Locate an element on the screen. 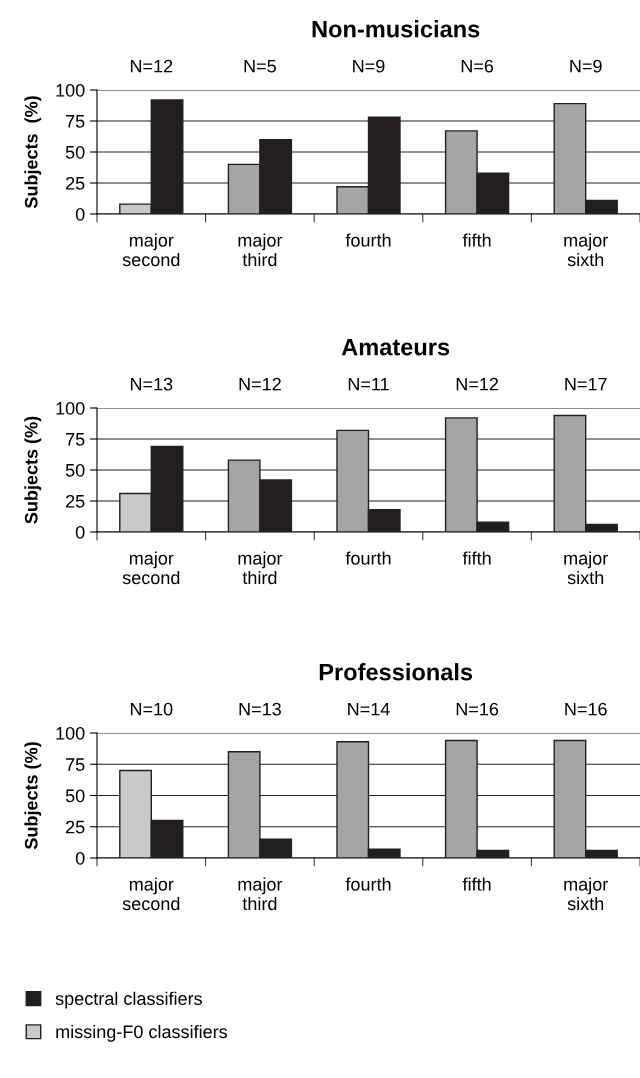  text: N=11 is located at coordinates (368, 384).